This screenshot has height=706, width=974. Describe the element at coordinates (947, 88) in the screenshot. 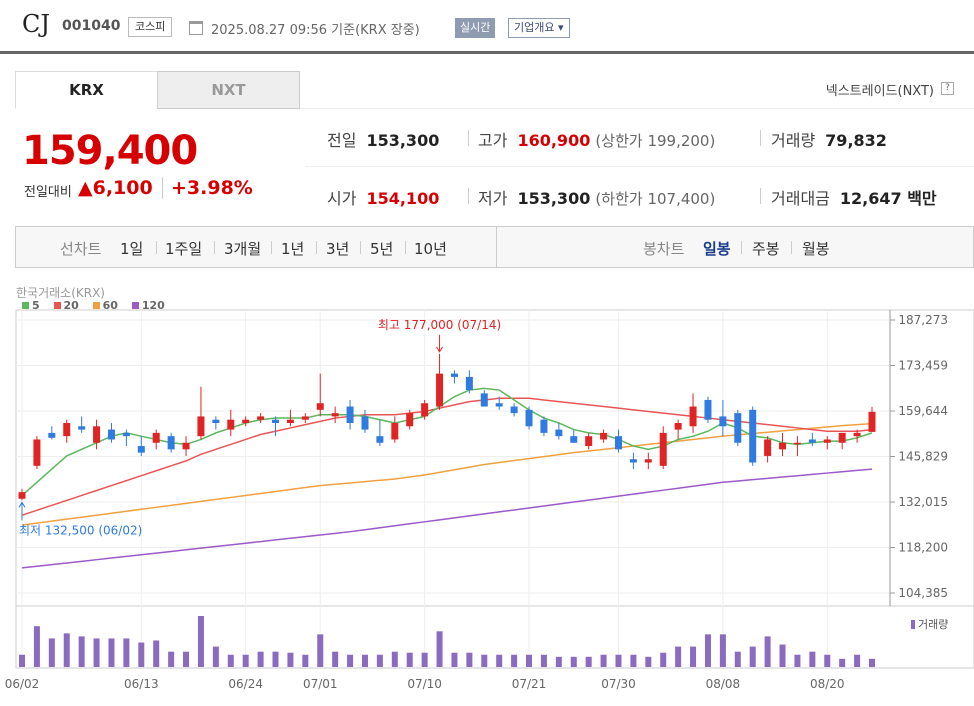

I see `help-icon: ?` at that location.